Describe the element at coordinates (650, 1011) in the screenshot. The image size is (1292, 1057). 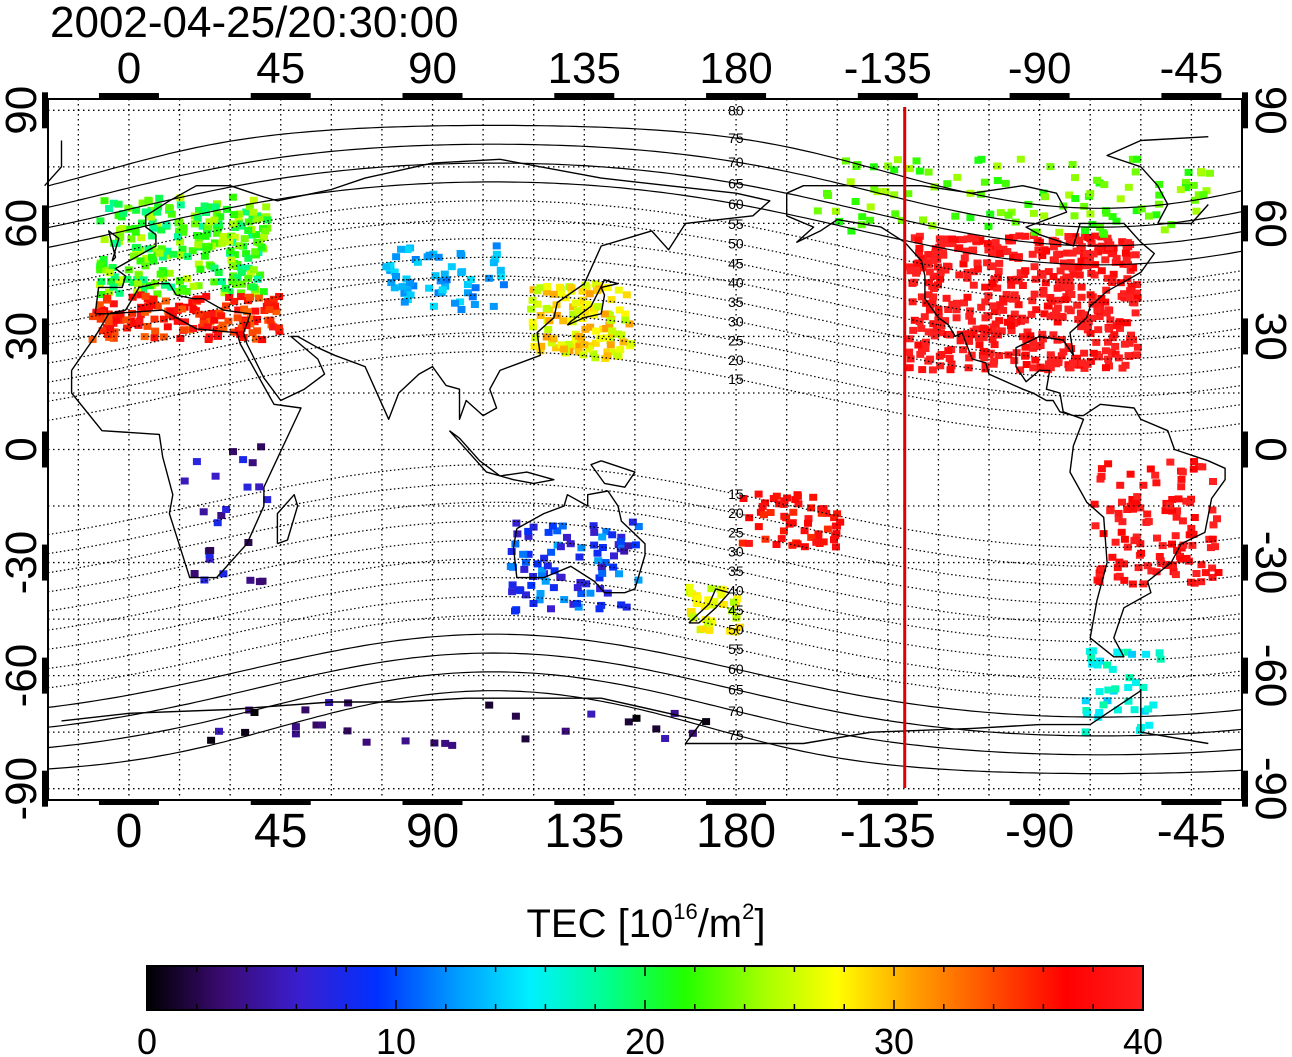
I see `colorbar: 0 10 20 30 40` at that location.